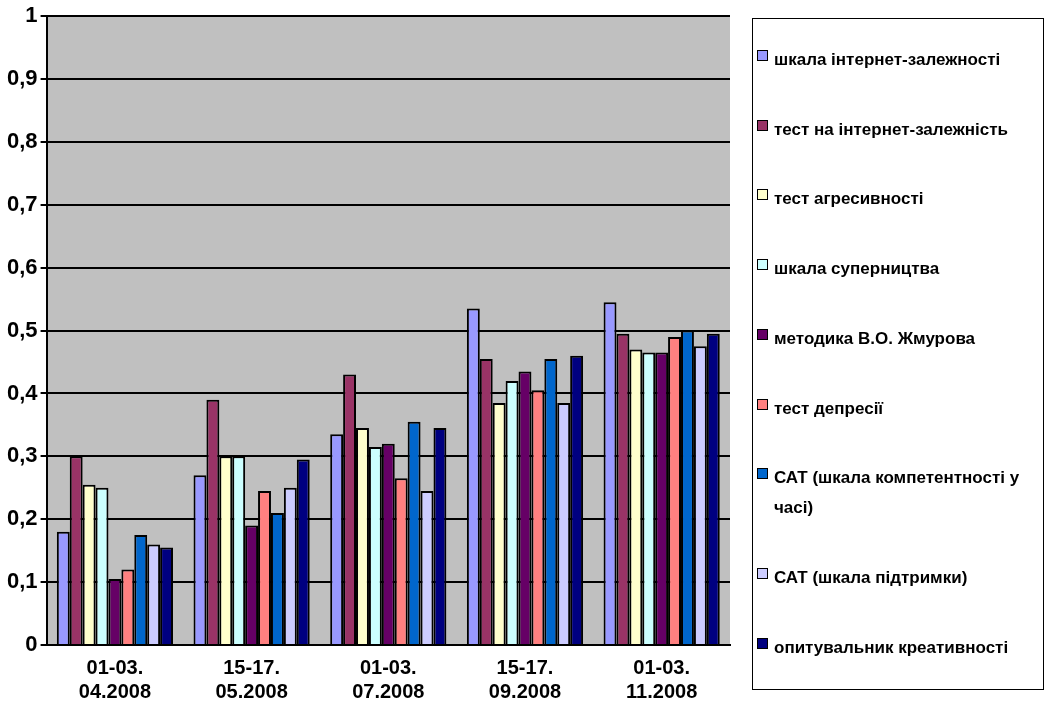  I want to click on legend-label: шкала суперництва, so click(857, 269).